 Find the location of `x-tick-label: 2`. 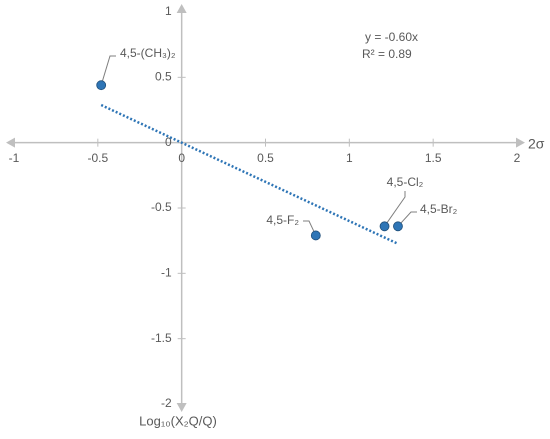

x-tick-label: 2 is located at coordinates (517, 158).